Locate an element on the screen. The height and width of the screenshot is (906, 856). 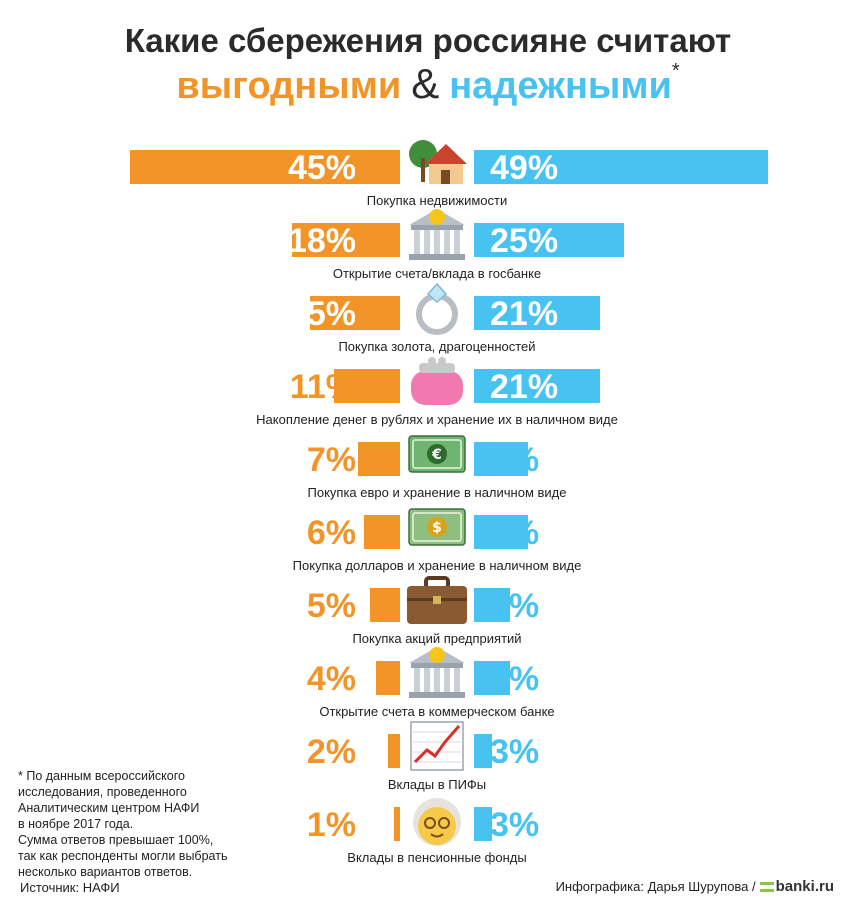
title-asterisk: * is located at coordinates (675, 71).